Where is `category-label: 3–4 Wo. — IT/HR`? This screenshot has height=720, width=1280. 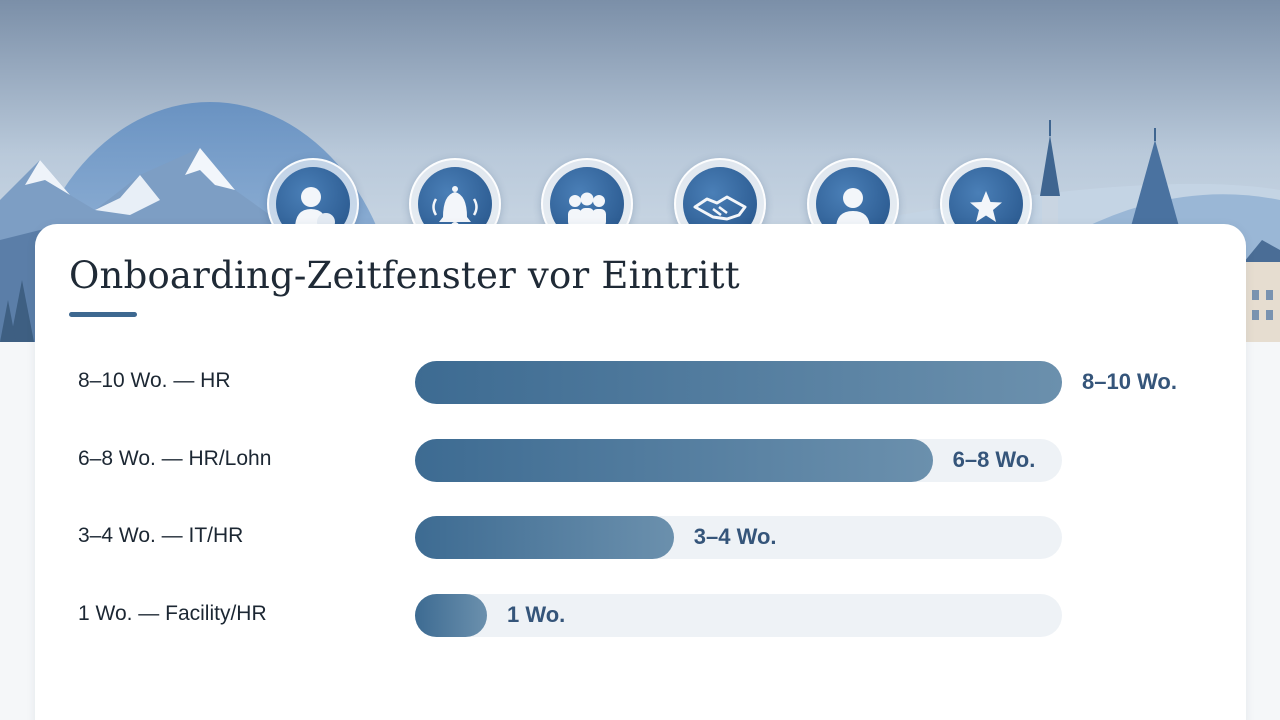
category-label: 3–4 Wo. — IT/HR is located at coordinates (161, 535).